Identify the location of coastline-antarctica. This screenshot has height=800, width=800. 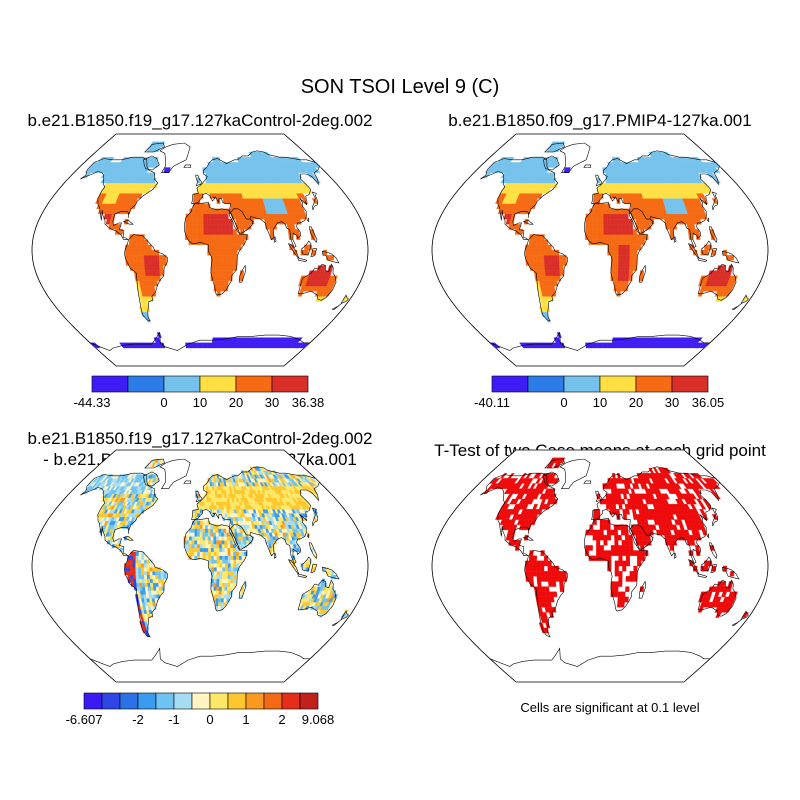
(199, 341).